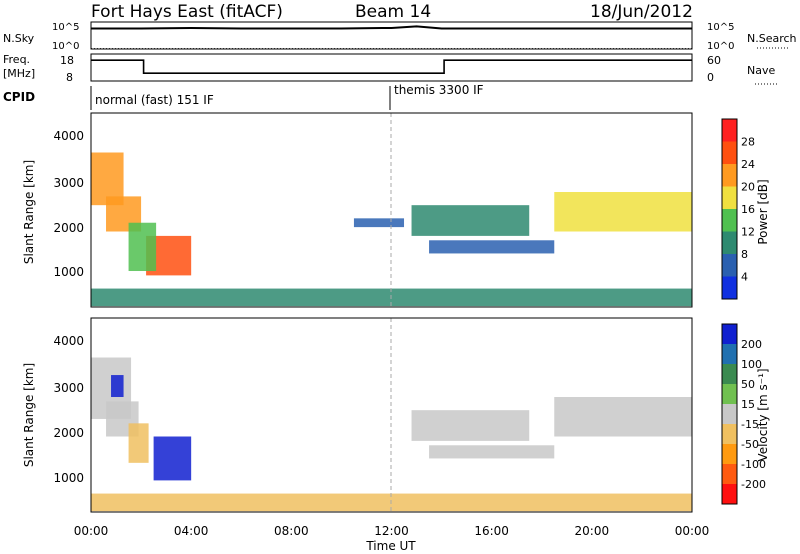 The image size is (800, 554). I want to click on velocity-colorbar-tick: 200, so click(751, 344).